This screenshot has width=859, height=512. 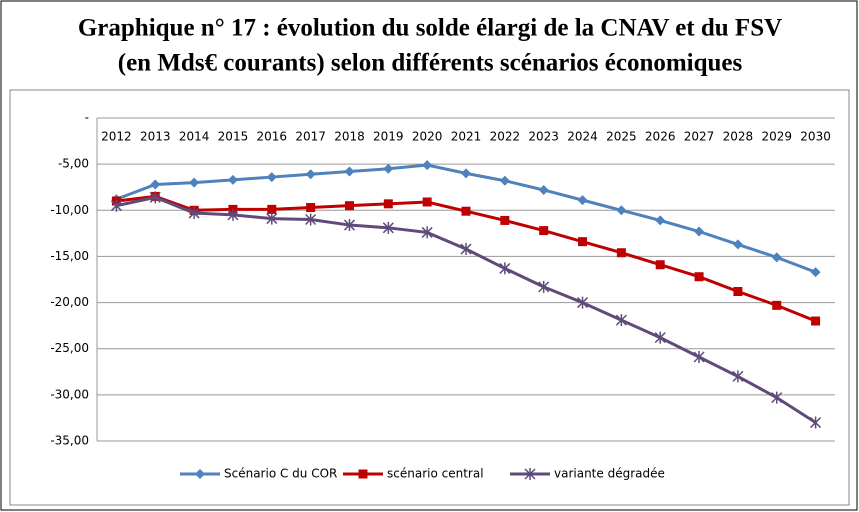 What do you see at coordinates (310, 137) in the screenshot?
I see `x-tick-label: 2017` at bounding box center [310, 137].